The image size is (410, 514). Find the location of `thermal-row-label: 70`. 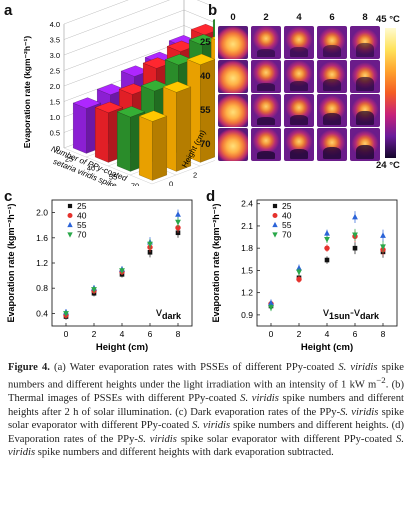

thermal-row-label: 70 is located at coordinates (205, 144).